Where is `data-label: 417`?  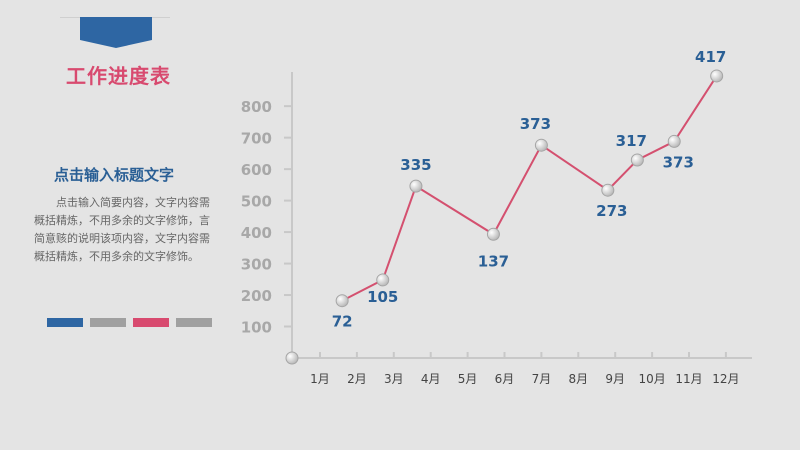
data-label: 417 is located at coordinates (710, 57).